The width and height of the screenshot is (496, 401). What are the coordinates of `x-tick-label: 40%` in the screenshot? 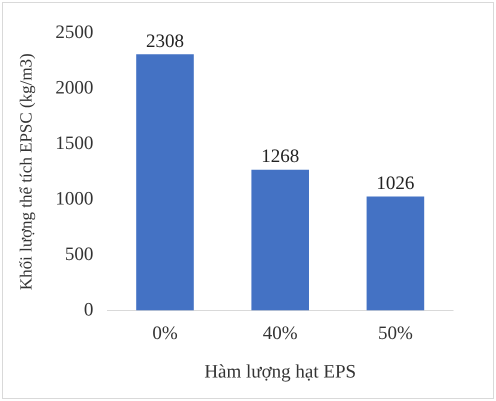 It's located at (280, 333).